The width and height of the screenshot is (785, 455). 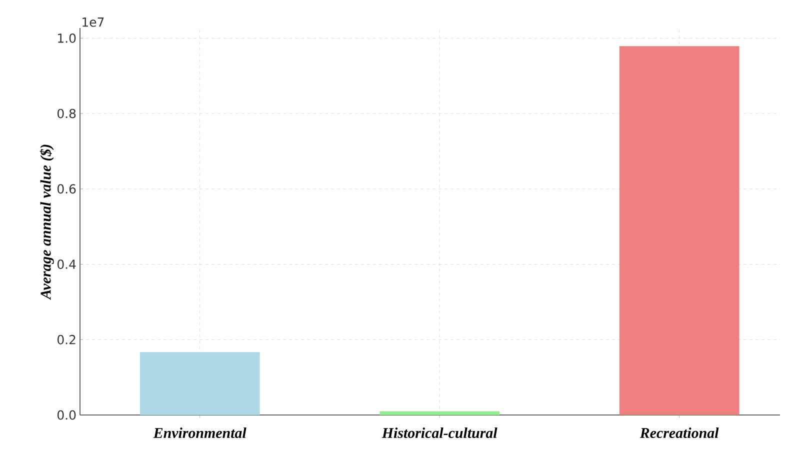 I want to click on y-tick-label: 0.6, so click(x=67, y=189).